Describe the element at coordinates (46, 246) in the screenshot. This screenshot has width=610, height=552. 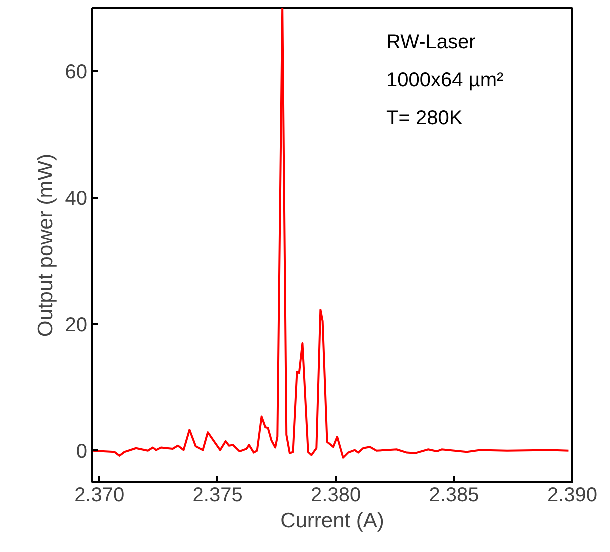
I see `y-axis-title: Output power (mW)` at that location.